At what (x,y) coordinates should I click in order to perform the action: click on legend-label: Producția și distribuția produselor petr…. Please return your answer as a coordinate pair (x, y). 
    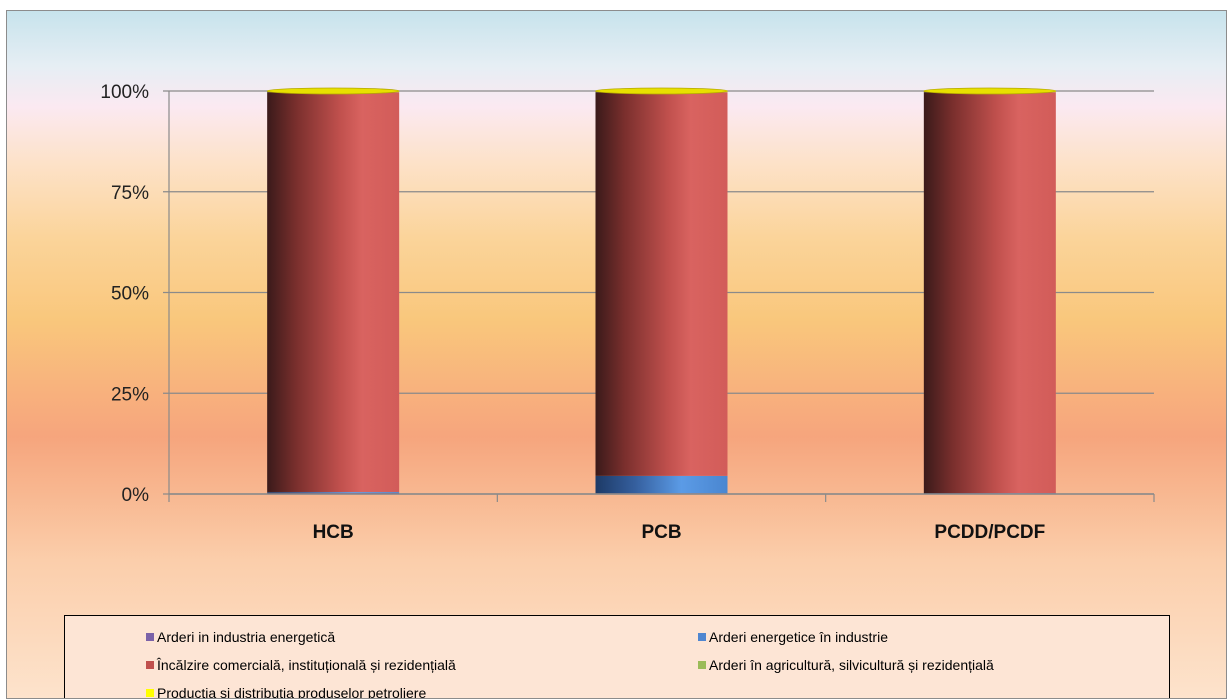
    Looking at the image, I should click on (292, 692).